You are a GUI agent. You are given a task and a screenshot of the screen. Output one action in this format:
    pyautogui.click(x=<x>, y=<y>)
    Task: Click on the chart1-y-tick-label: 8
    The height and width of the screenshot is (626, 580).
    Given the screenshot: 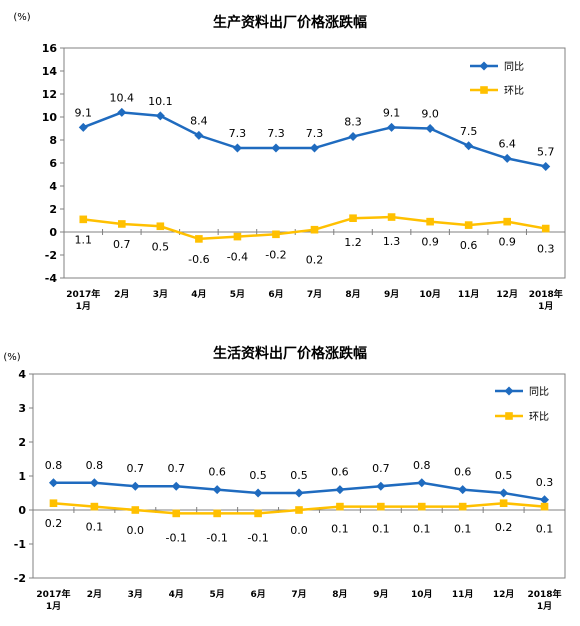 What is the action you would take?
    pyautogui.click(x=53, y=140)
    